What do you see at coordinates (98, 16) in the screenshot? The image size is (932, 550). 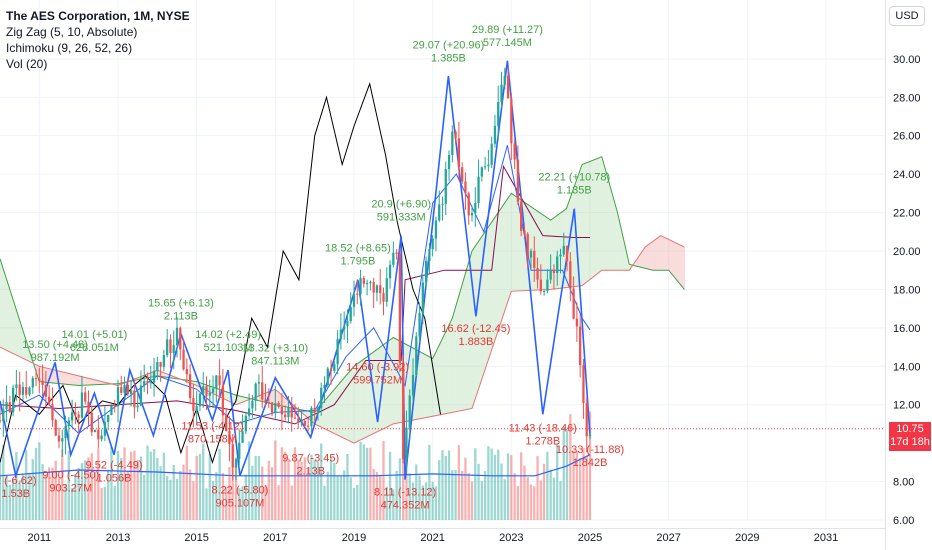 I see `symbol-title: The AES Corporation, 1M, NYSE` at bounding box center [98, 16].